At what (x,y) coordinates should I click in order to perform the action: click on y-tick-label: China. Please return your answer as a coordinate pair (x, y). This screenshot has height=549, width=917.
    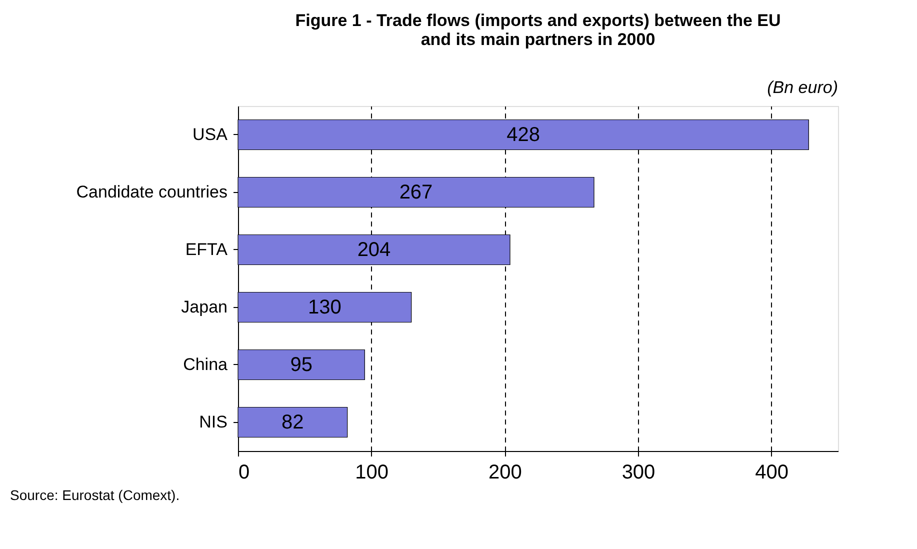
    Looking at the image, I should click on (205, 364).